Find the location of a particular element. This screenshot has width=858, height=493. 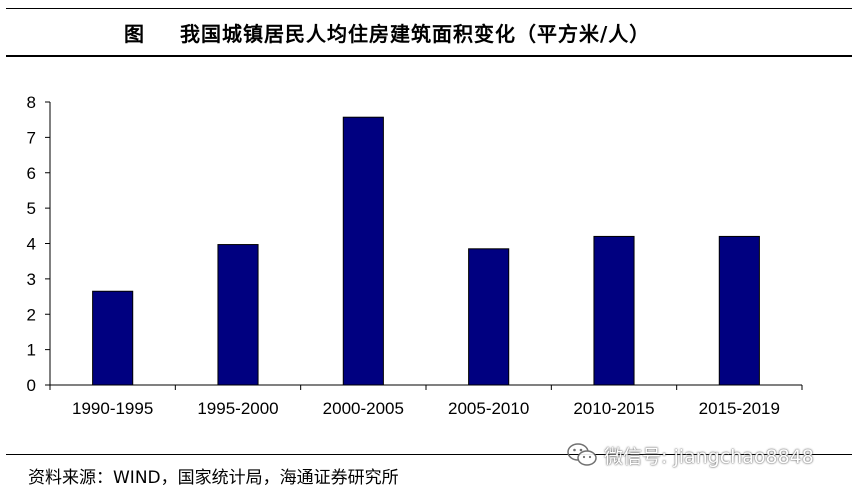

figure-header: 图 我国城镇居民人均住房建筑面积变化（平方米/人） is located at coordinates (429, 29).